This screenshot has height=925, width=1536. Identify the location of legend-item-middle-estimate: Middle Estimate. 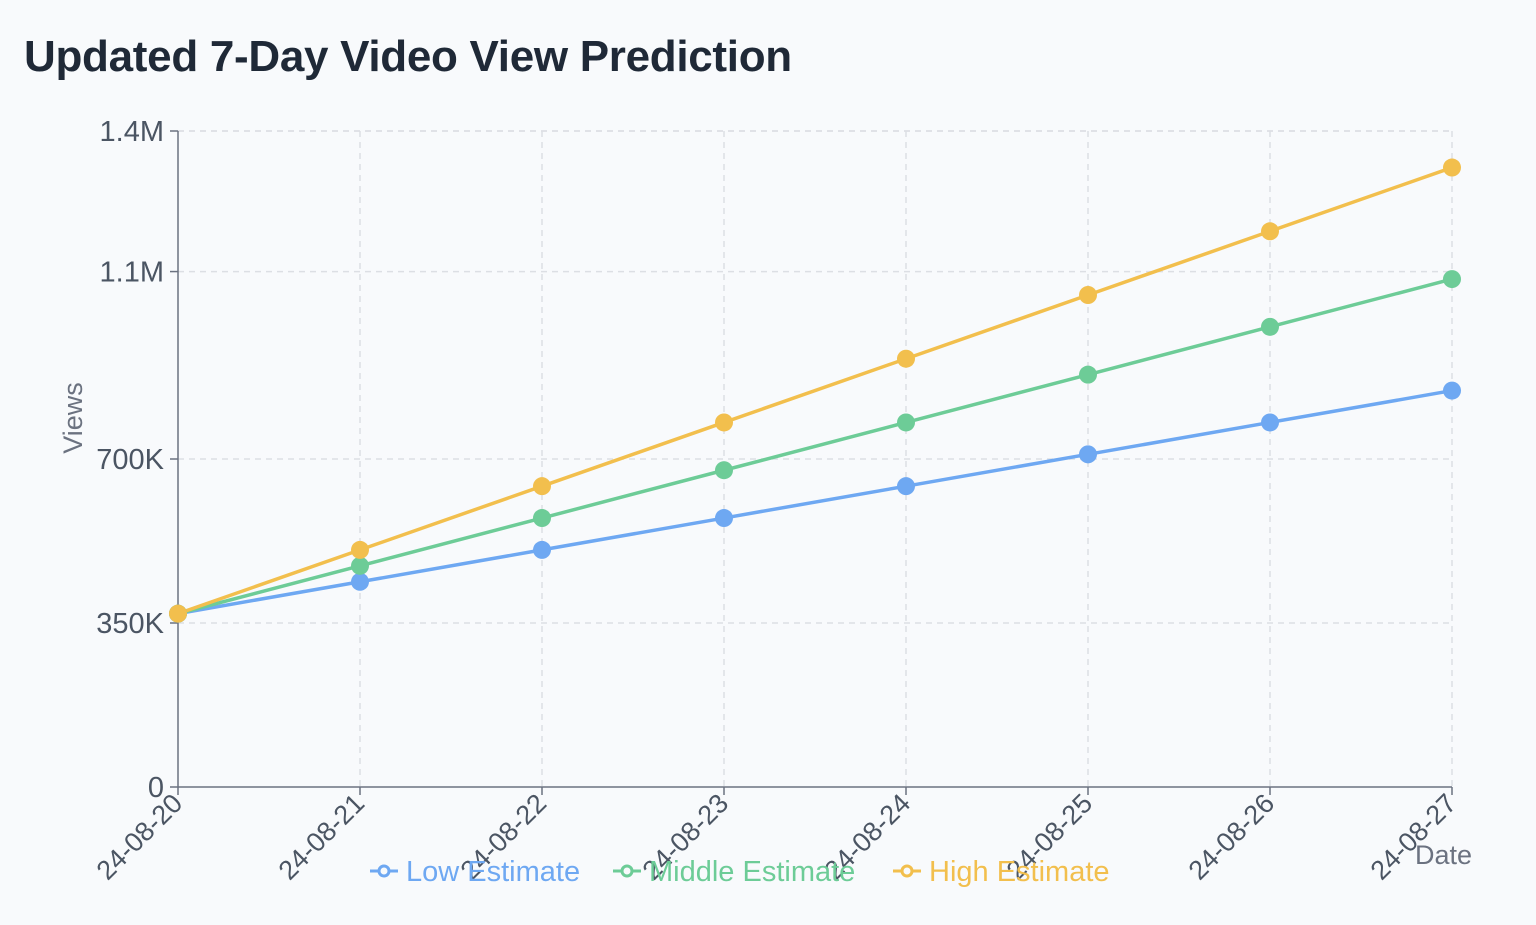
(734, 872).